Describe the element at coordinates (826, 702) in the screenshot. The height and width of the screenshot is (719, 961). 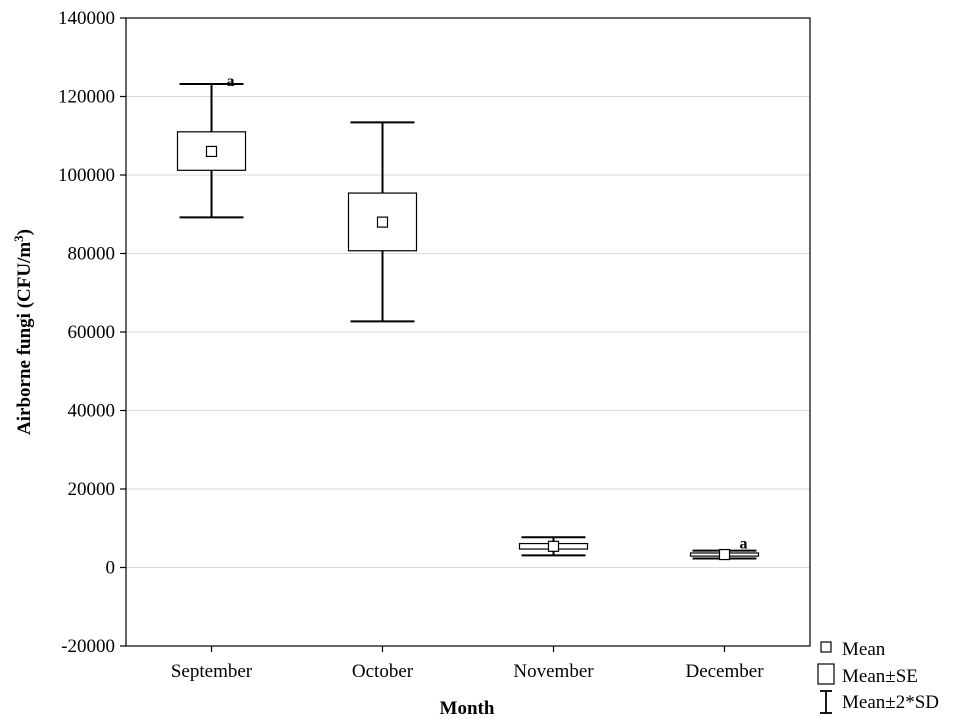
I see `legend-whisker-symbol` at that location.